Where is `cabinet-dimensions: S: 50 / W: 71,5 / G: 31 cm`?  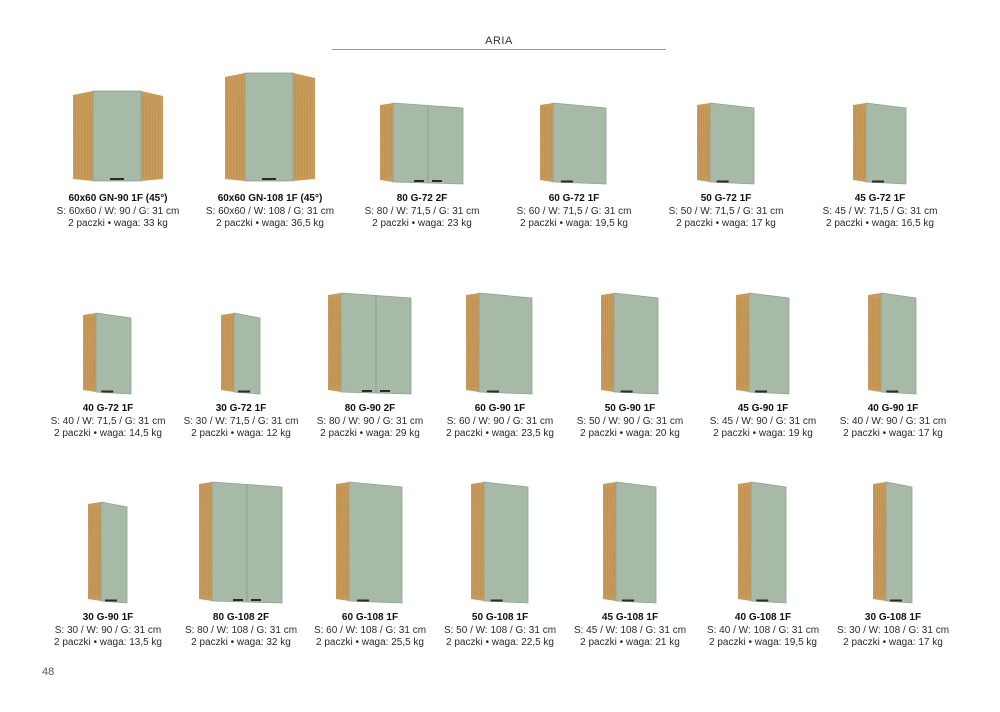 cabinet-dimensions: S: 50 / W: 71,5 / G: 31 cm is located at coordinates (726, 211).